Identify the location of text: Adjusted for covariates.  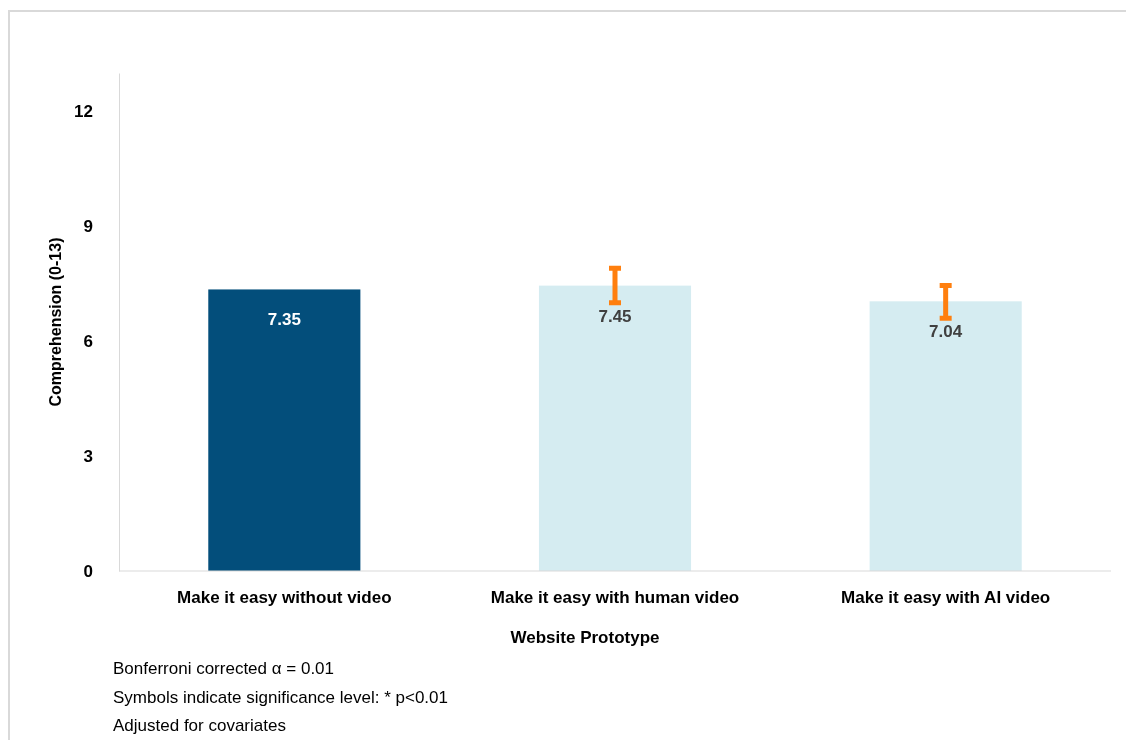
(199, 725).